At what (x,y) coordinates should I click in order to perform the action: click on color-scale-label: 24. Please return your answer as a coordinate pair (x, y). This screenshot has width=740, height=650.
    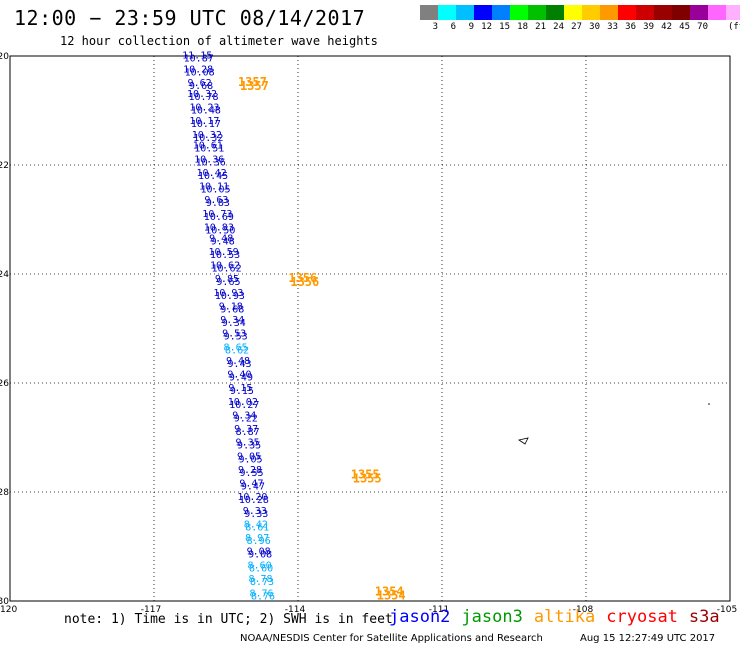
    Looking at the image, I should click on (558, 27).